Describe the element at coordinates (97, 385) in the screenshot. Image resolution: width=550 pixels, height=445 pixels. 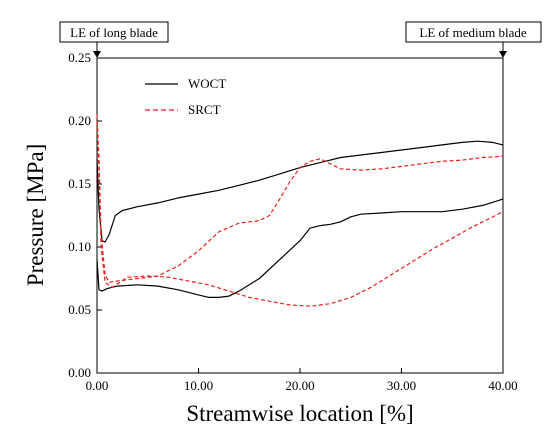
I see `x-tick-label: 0.00` at that location.